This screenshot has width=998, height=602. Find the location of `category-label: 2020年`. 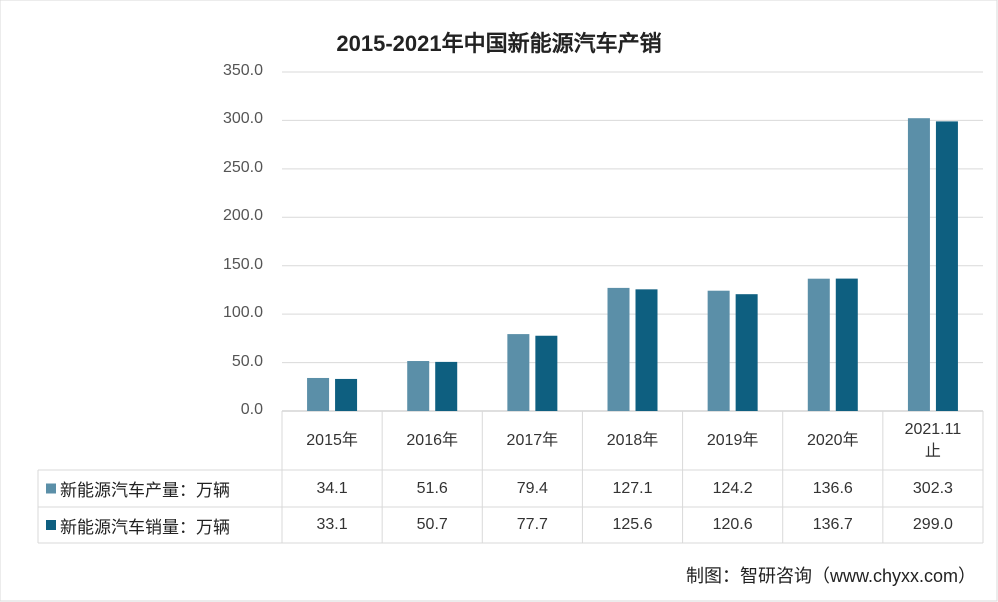

category-label: 2020年 is located at coordinates (832, 440).